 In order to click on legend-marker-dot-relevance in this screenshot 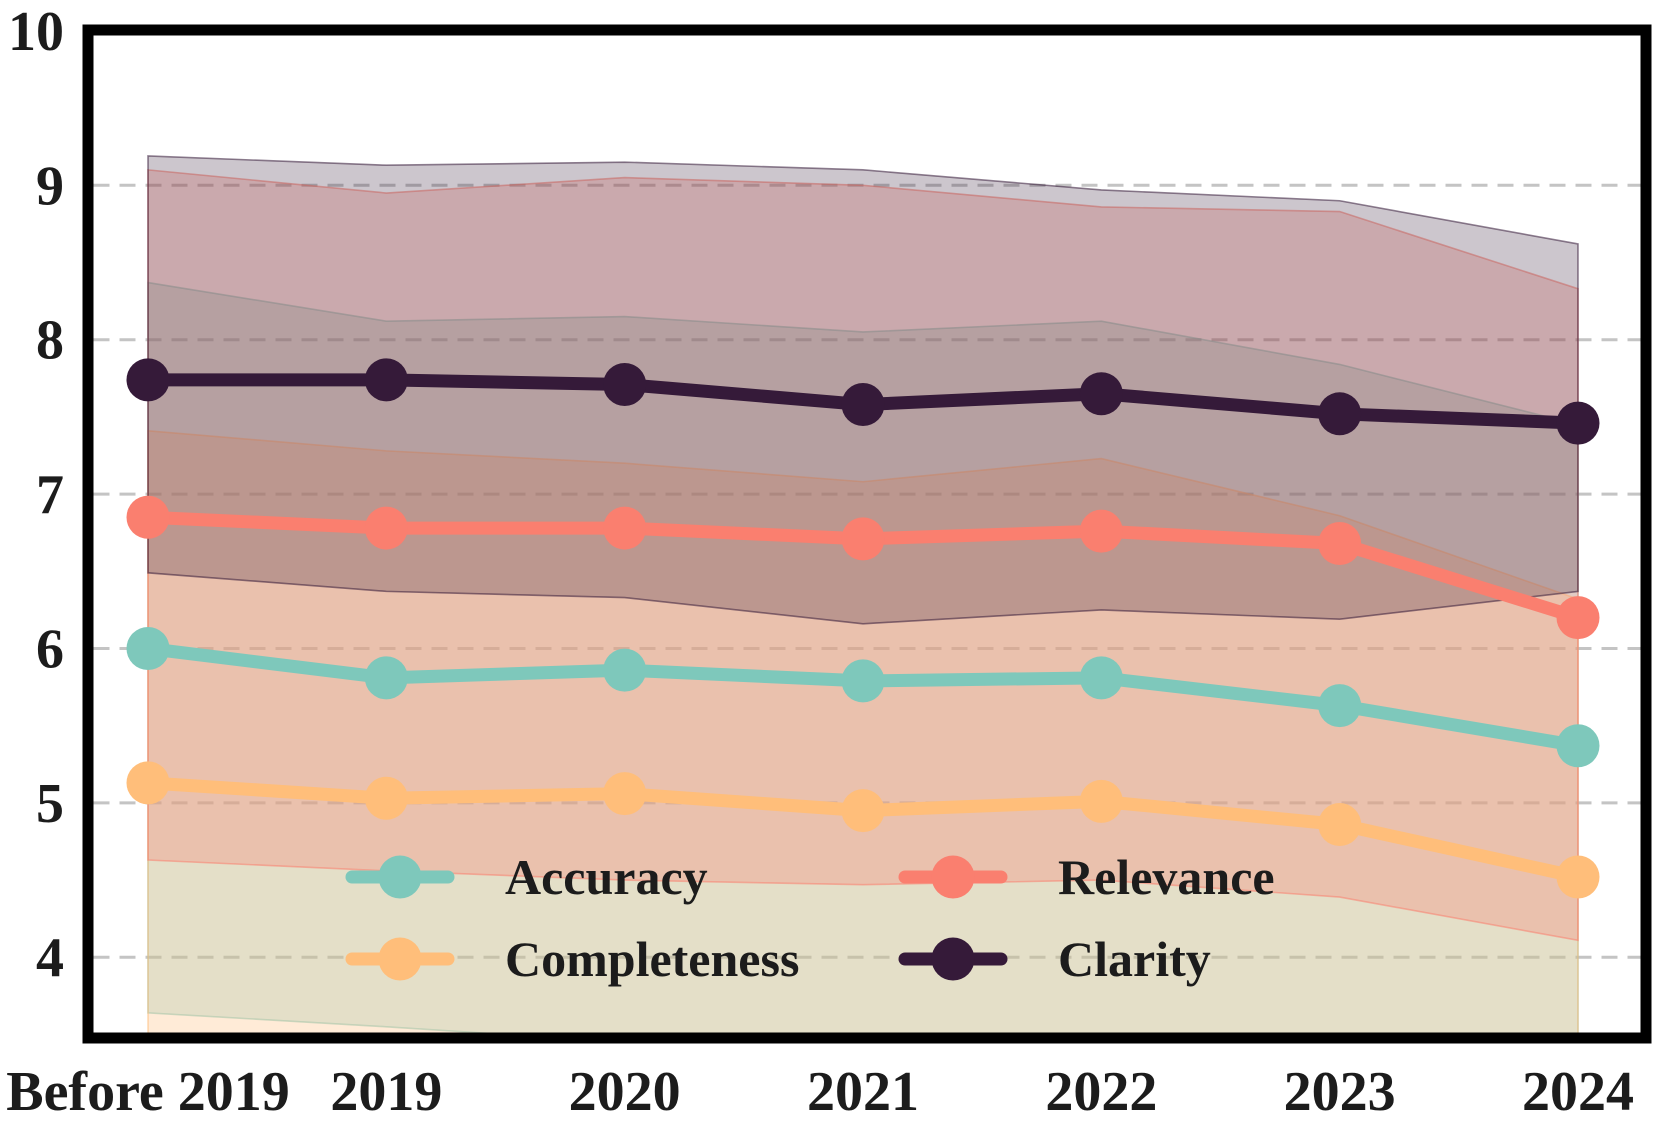, I will do `click(953, 877)`.